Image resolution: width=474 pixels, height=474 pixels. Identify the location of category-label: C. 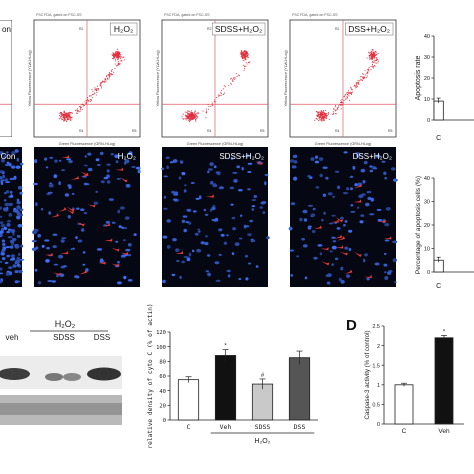
(404, 431).